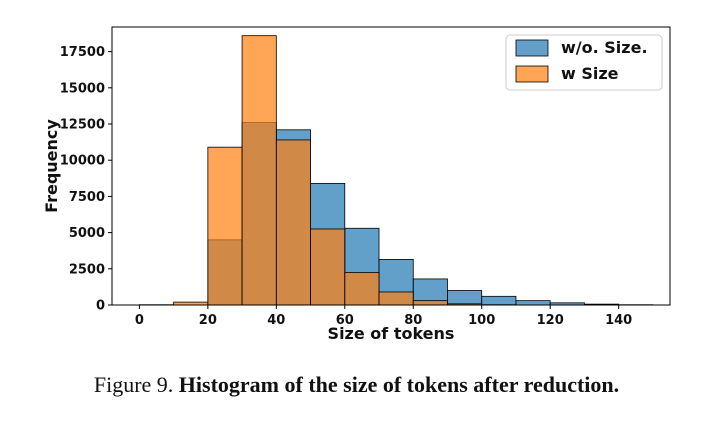  I want to click on y-tick-label-6: 15000, so click(82, 88).